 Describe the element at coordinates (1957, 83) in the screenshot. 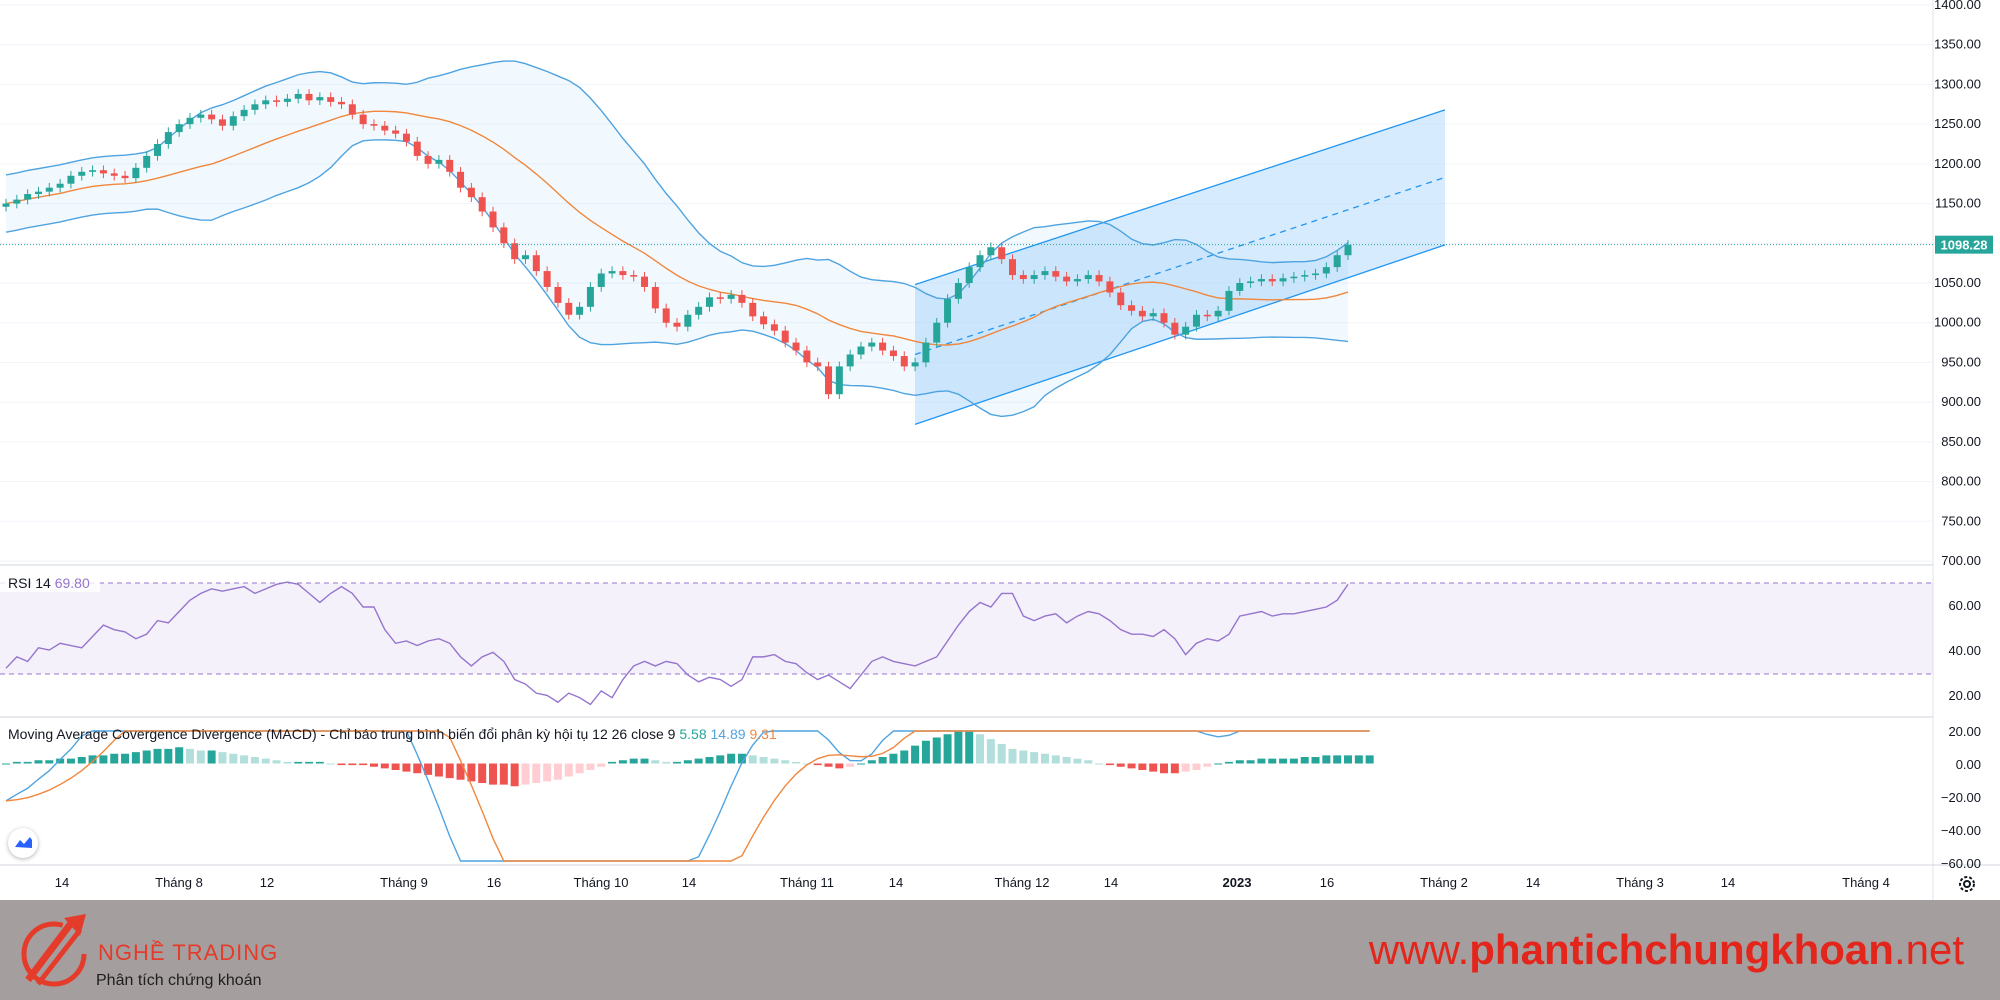

I see `price-tick-label: 1300.00` at that location.